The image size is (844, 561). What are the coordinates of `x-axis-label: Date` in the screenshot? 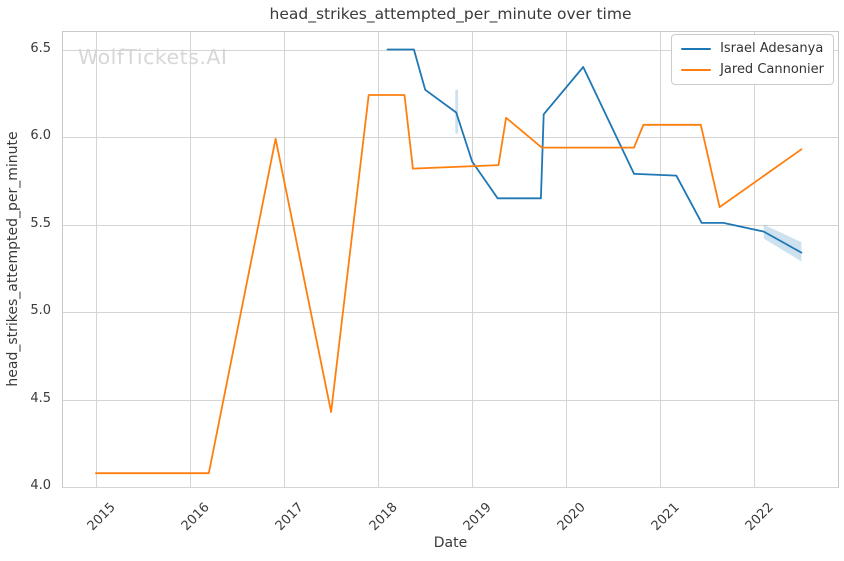 It's located at (450, 543).